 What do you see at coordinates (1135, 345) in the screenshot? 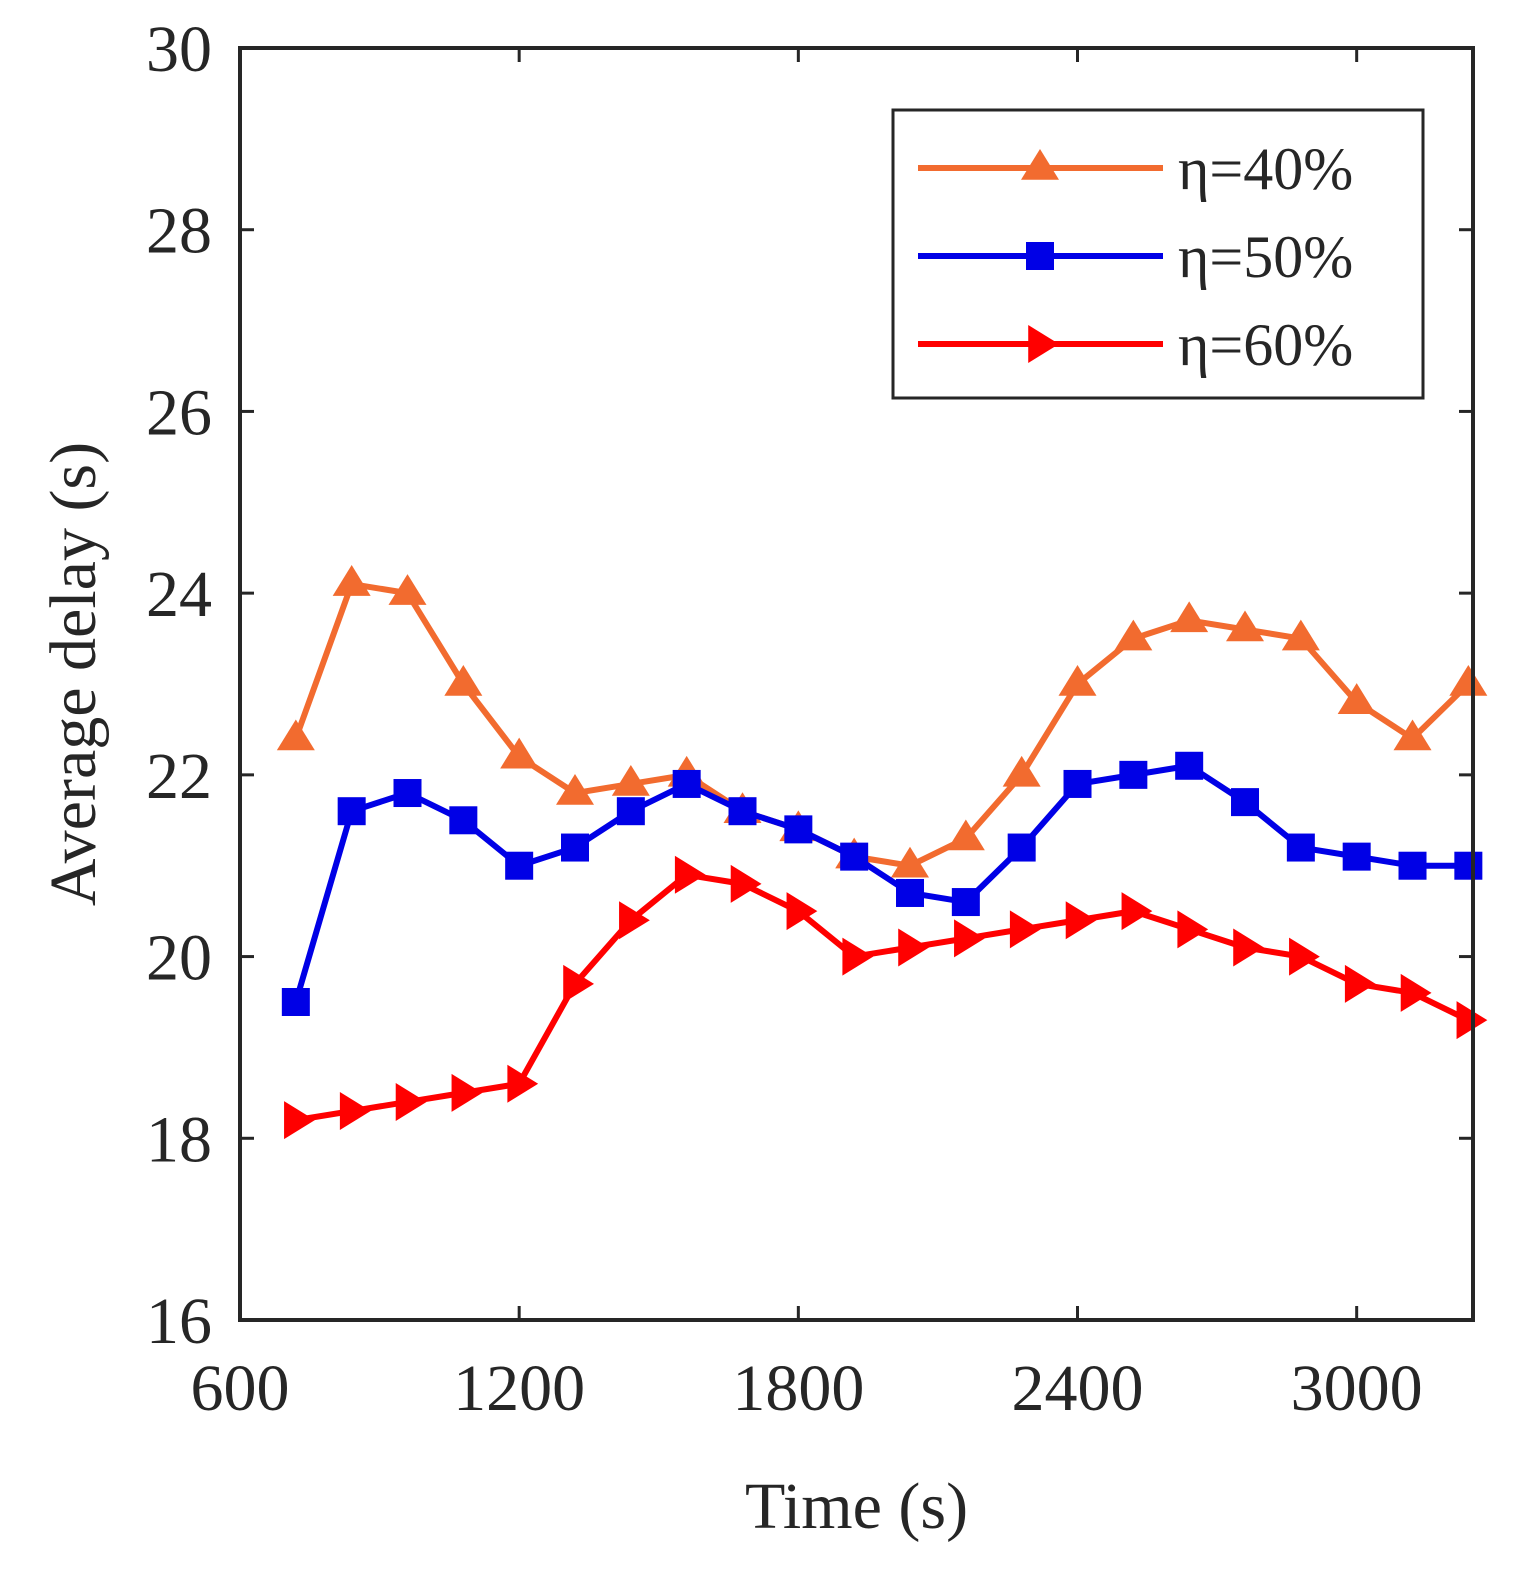
I see `legend-item: η=60%` at bounding box center [1135, 345].